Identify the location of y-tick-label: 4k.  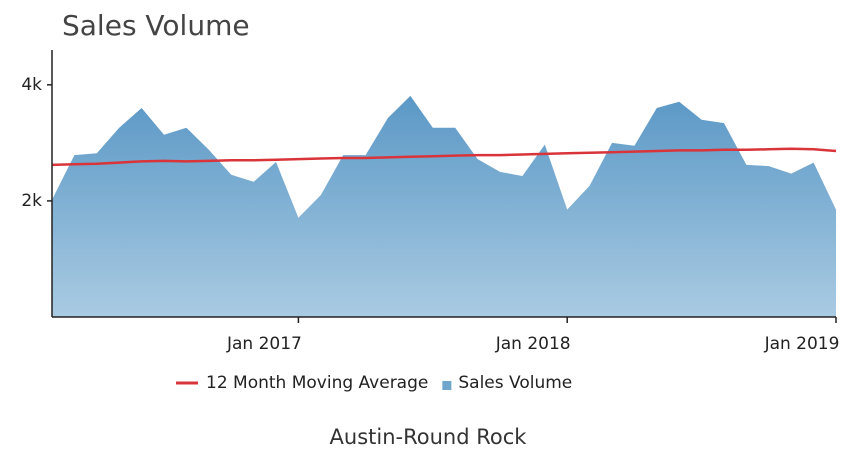
(31, 85).